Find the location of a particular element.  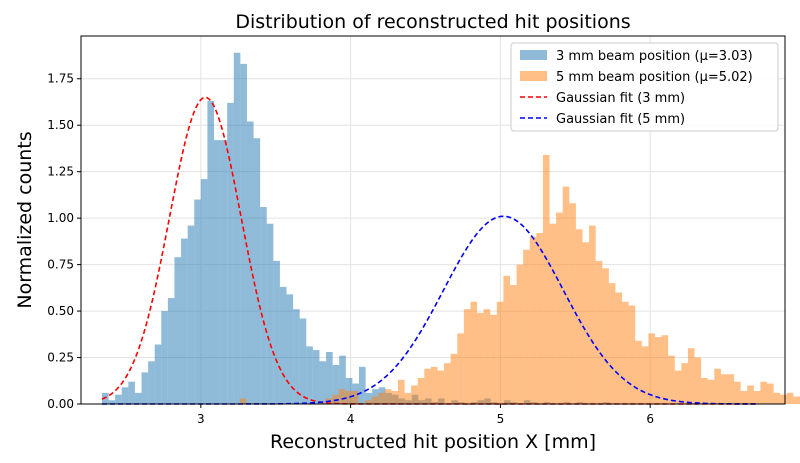

x-tick-label: 3 is located at coordinates (201, 419).